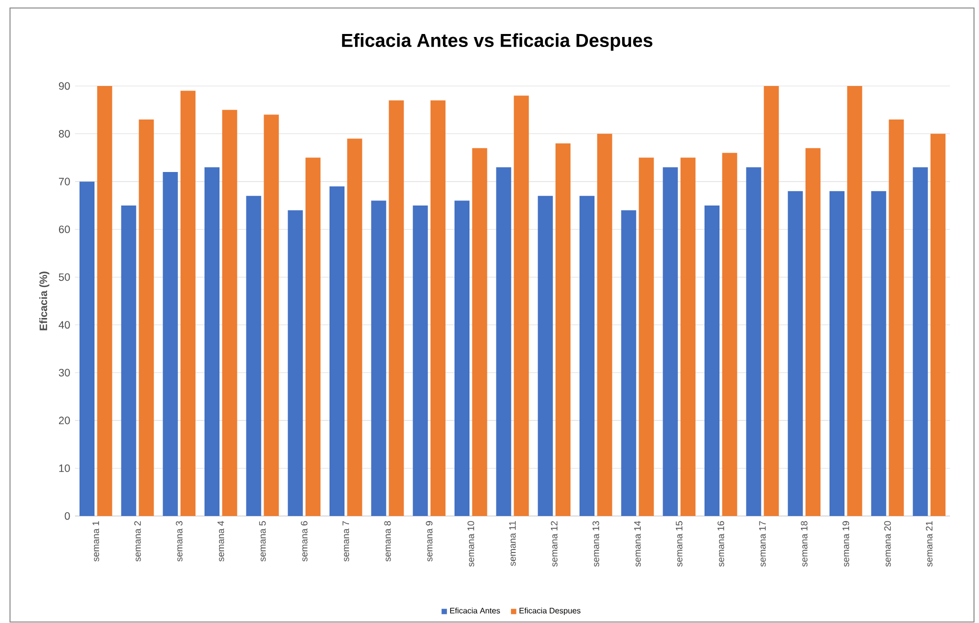 This screenshot has height=623, width=979. What do you see at coordinates (64, 86) in the screenshot?
I see `y-tick-label: 90` at bounding box center [64, 86].